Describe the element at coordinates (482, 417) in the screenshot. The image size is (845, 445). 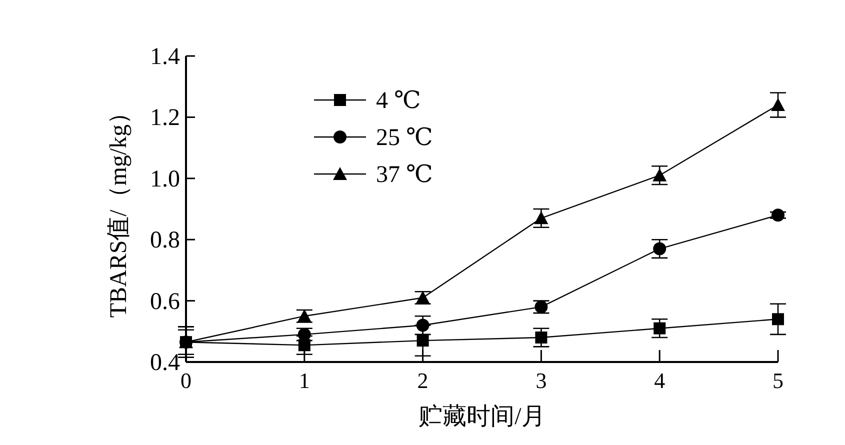
I see `x-axis-title: 贮藏时间/月` at that location.